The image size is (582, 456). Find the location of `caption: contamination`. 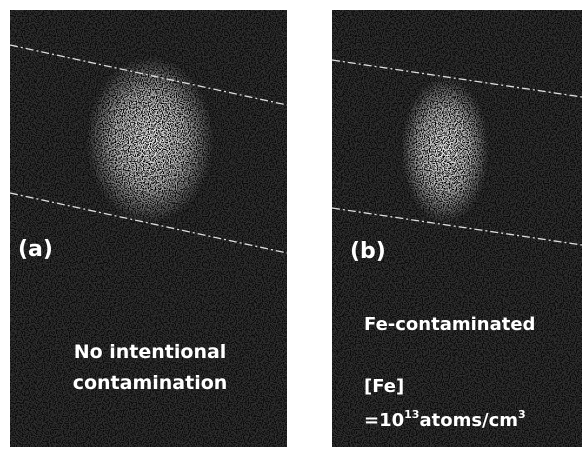

caption: contamination is located at coordinates (150, 383).